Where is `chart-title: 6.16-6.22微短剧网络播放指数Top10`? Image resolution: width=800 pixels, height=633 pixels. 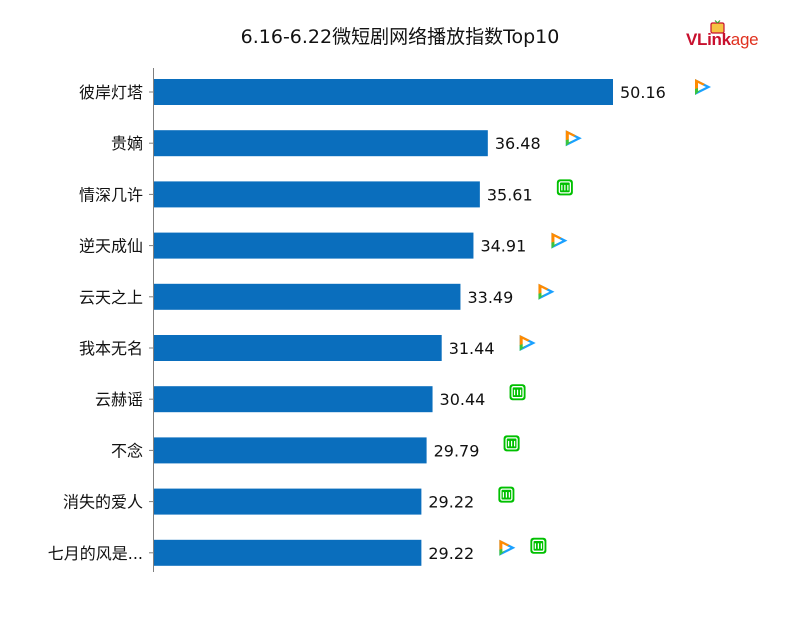
chart-title: 6.16-6.22微短剧网络播放指数Top10 is located at coordinates (400, 37).